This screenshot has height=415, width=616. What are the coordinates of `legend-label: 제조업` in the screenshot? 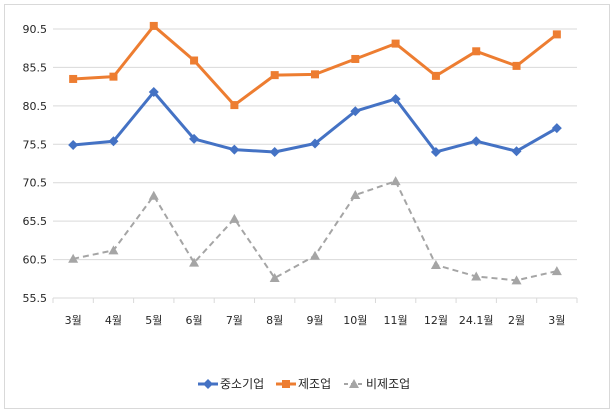 It's located at (314, 384).